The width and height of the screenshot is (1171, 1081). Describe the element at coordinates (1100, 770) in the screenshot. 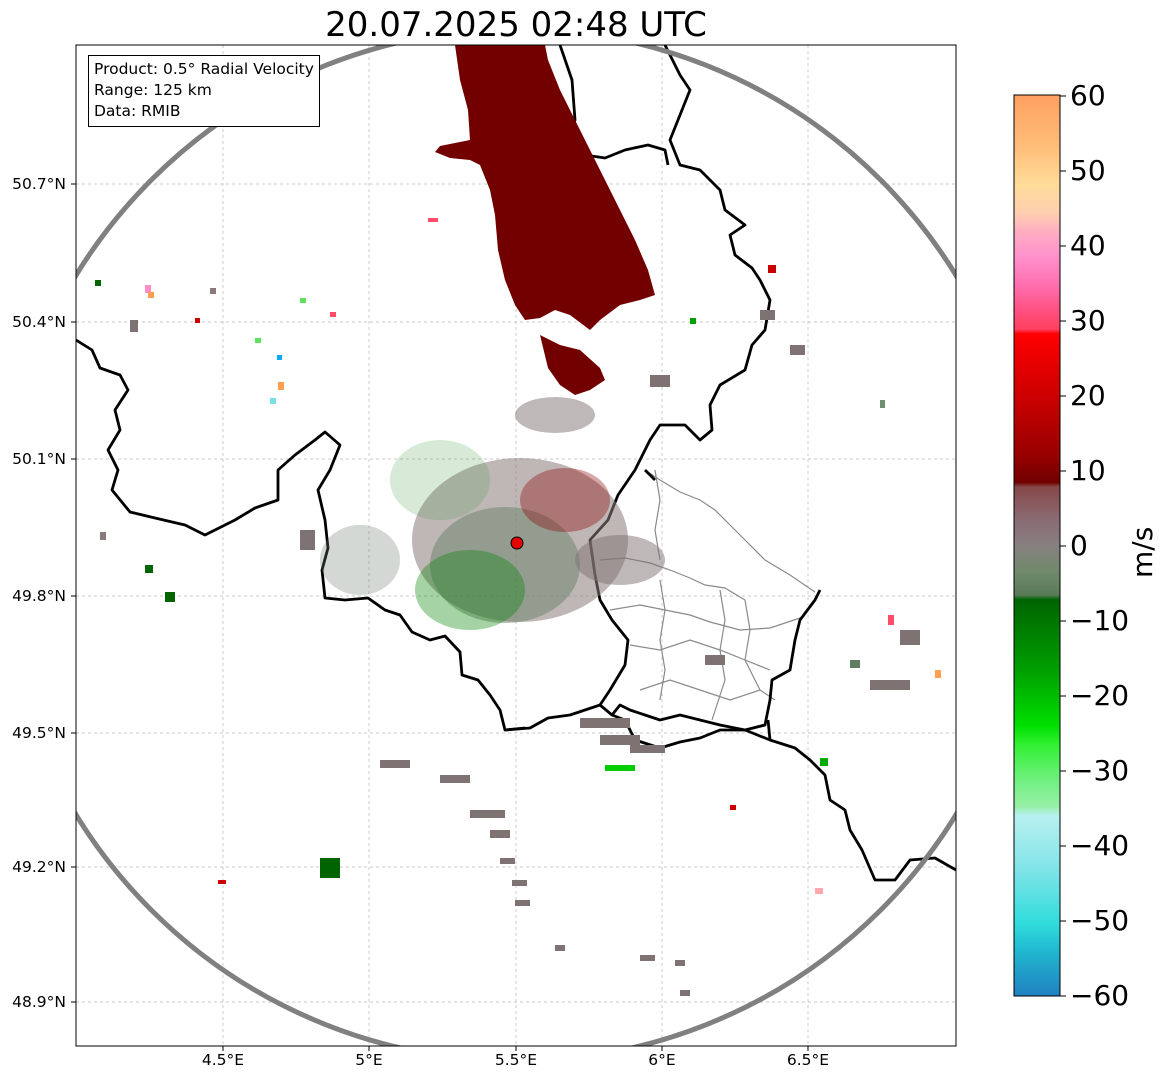

I see `colorbar-tick-label: −30` at that location.